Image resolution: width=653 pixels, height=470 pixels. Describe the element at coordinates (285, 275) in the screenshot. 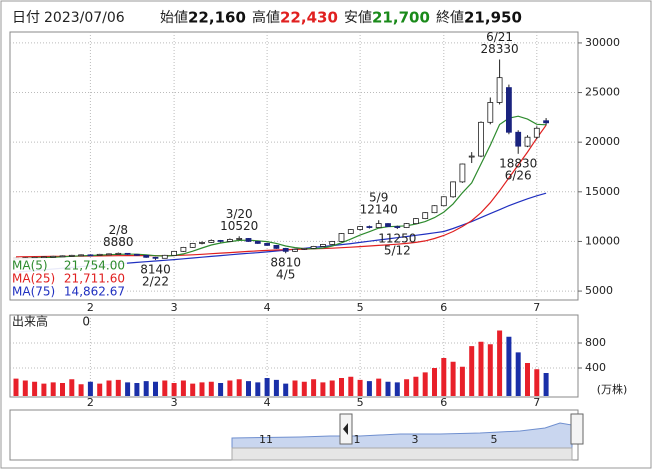

I see `annotation-date: 4/5` at that location.